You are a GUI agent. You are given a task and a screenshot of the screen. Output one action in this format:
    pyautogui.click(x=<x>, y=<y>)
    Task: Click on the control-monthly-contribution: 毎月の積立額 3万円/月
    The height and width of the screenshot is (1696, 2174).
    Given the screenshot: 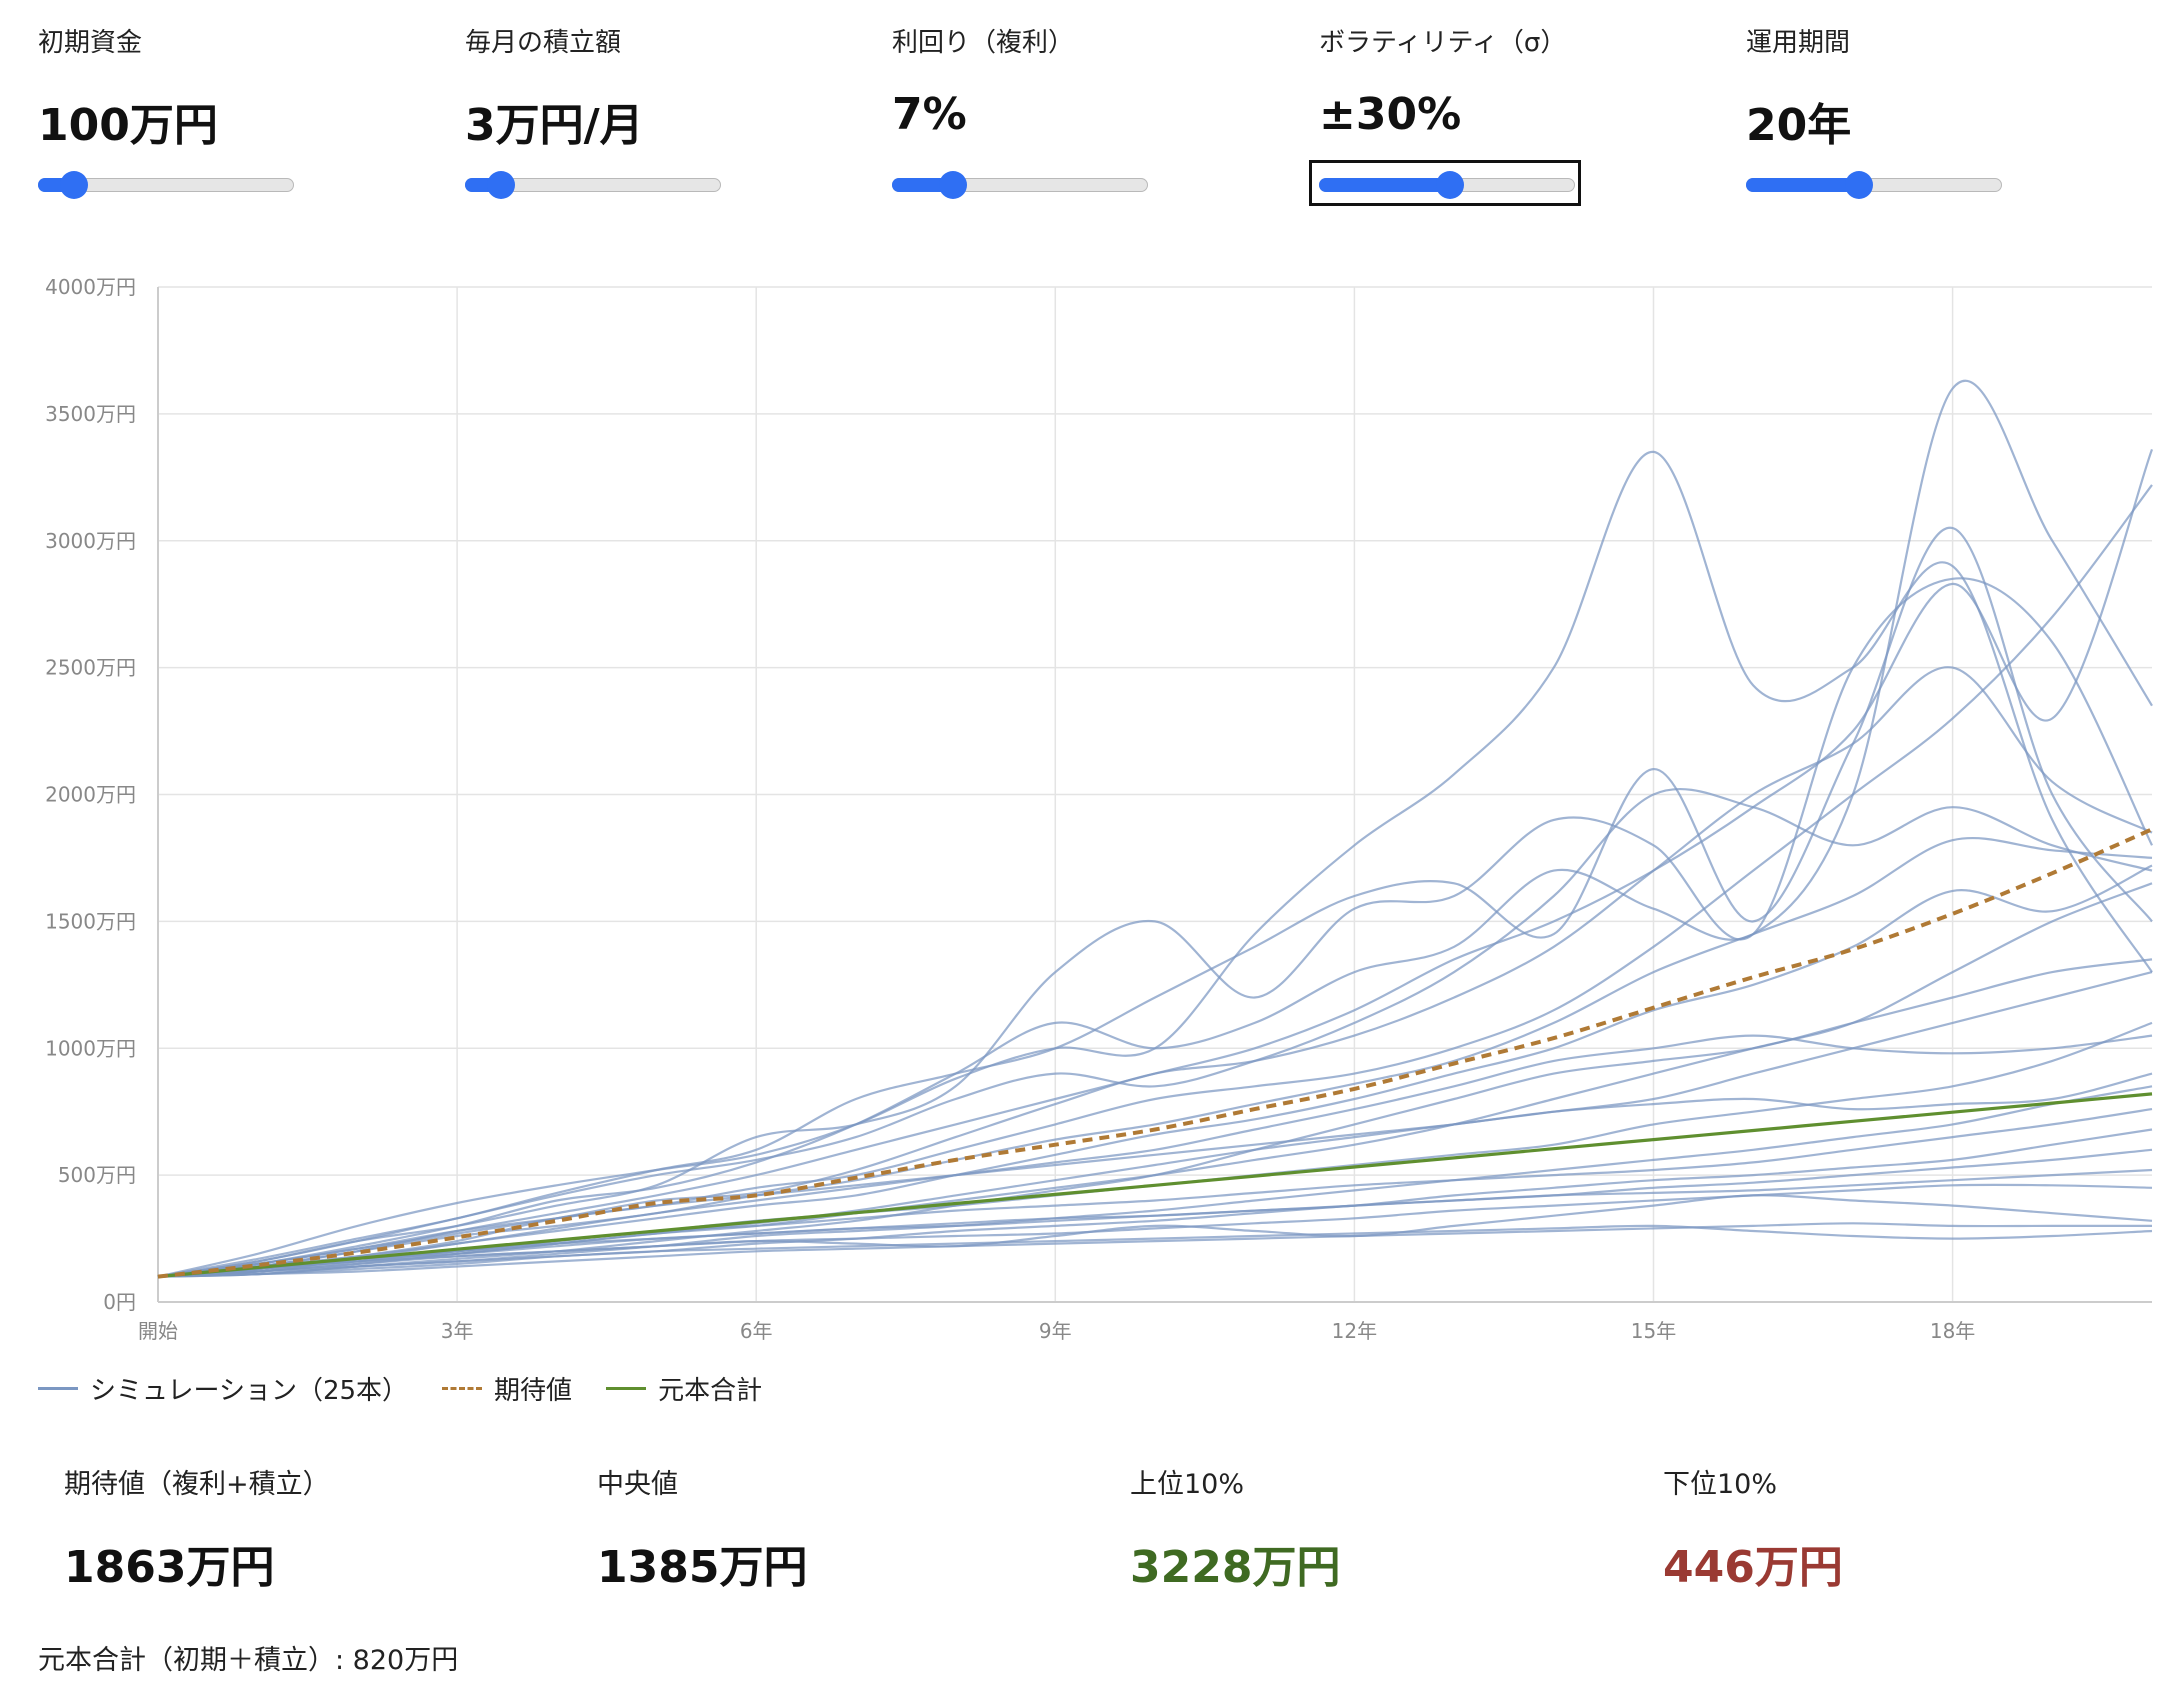 What is the action you would take?
    pyautogui.click(x=615, y=110)
    